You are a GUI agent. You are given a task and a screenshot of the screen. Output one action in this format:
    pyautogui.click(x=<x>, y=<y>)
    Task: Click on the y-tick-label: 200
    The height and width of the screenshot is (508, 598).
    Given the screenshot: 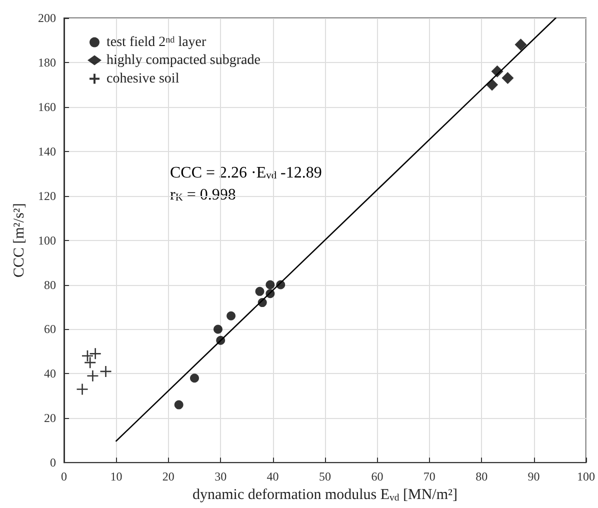 What is the action you would take?
    pyautogui.click(x=47, y=18)
    